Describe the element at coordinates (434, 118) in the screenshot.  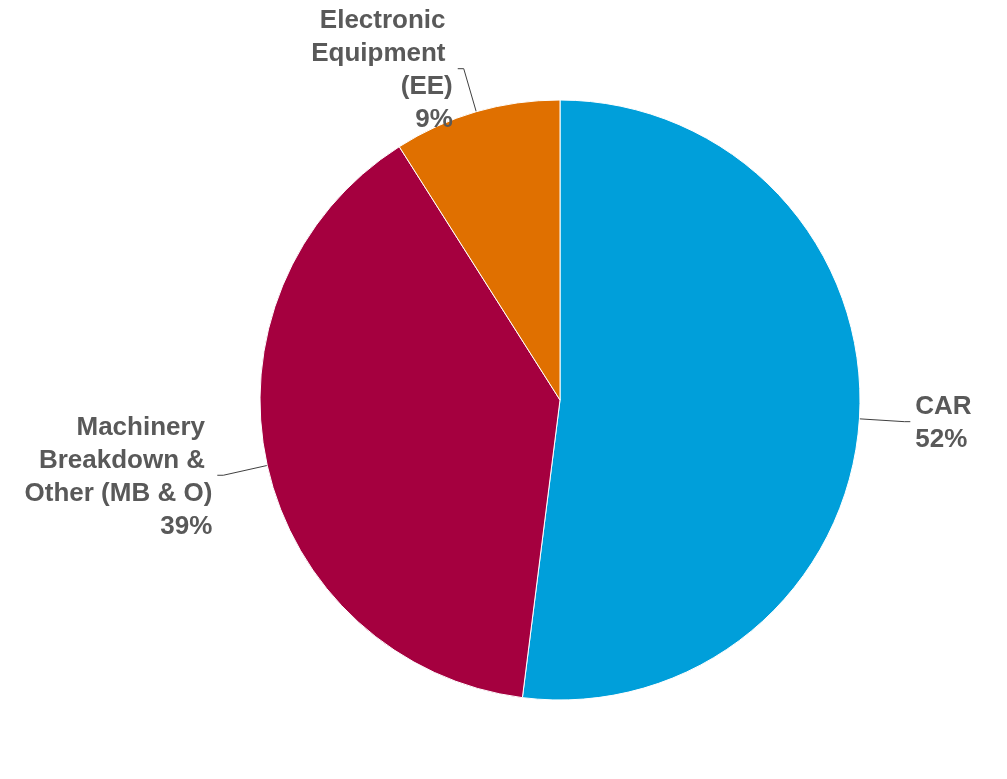
I see `data-label: 9%` at that location.